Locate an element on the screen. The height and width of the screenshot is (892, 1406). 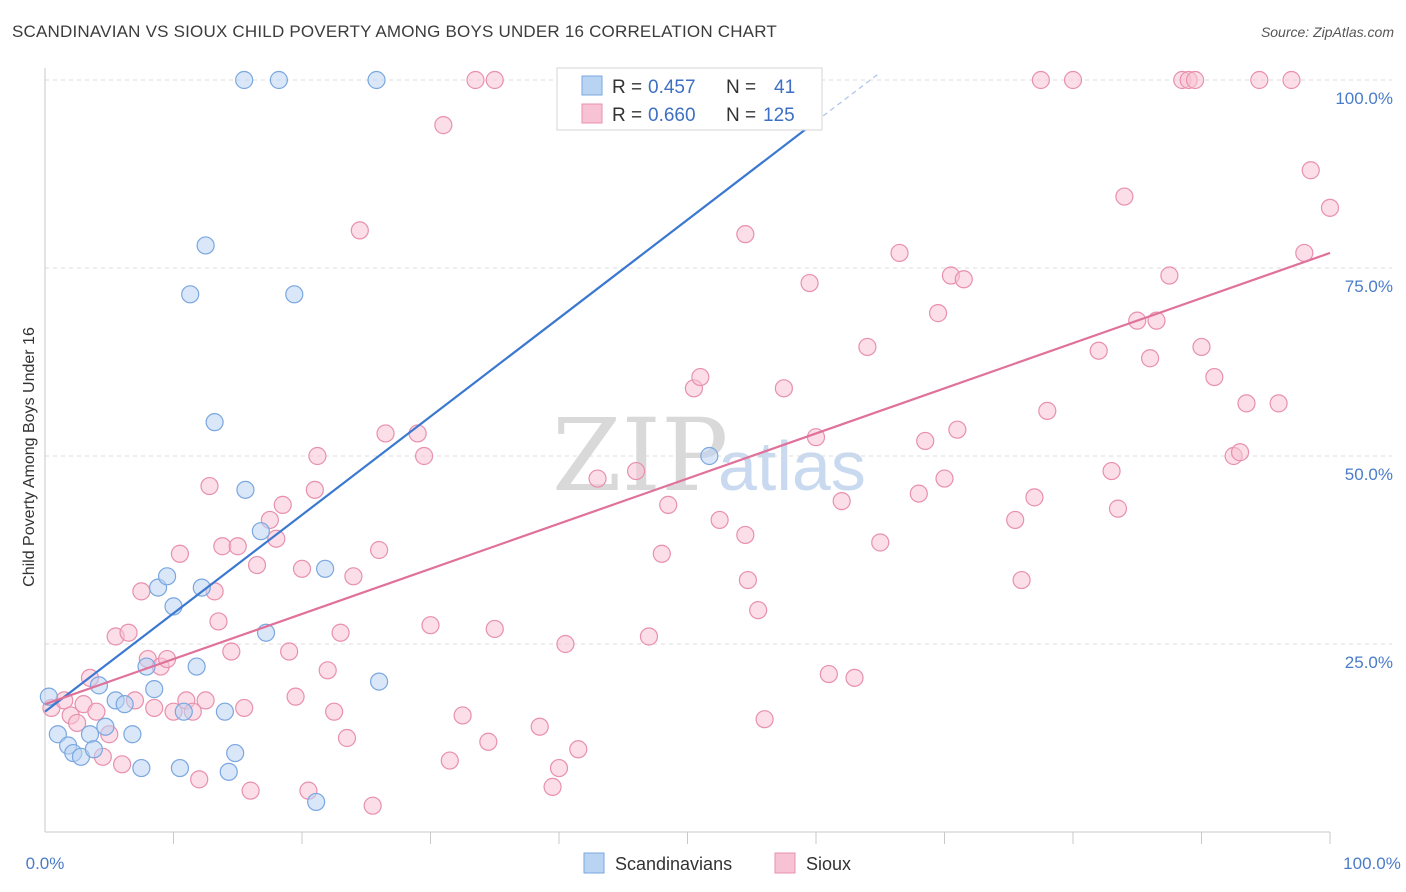
y-tick-label-50: 50.0% is located at coordinates (1369, 474).